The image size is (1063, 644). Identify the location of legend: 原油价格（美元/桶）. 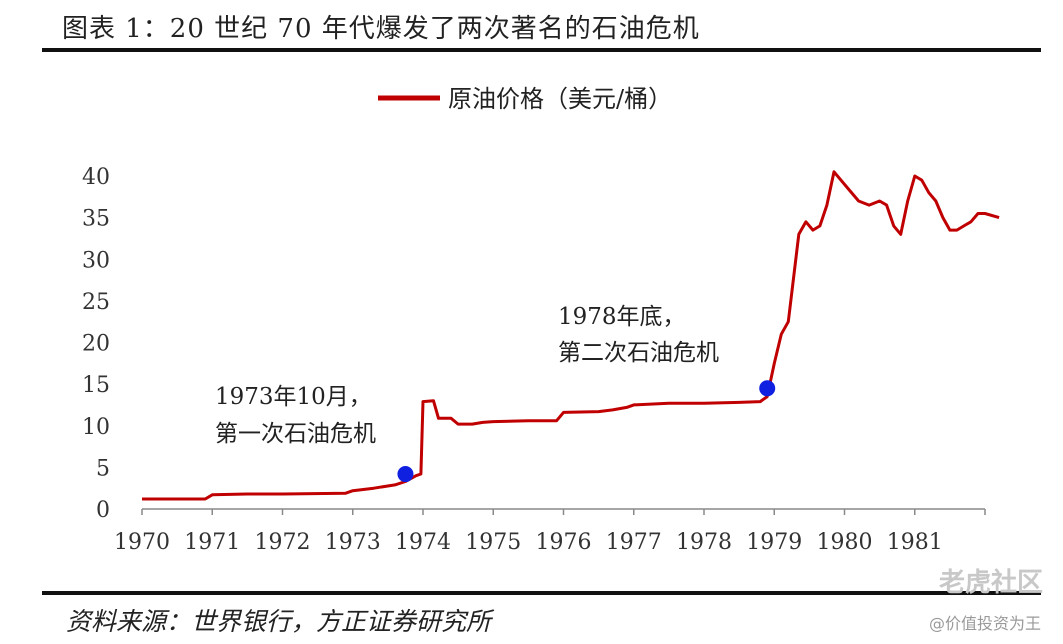
(525, 99).